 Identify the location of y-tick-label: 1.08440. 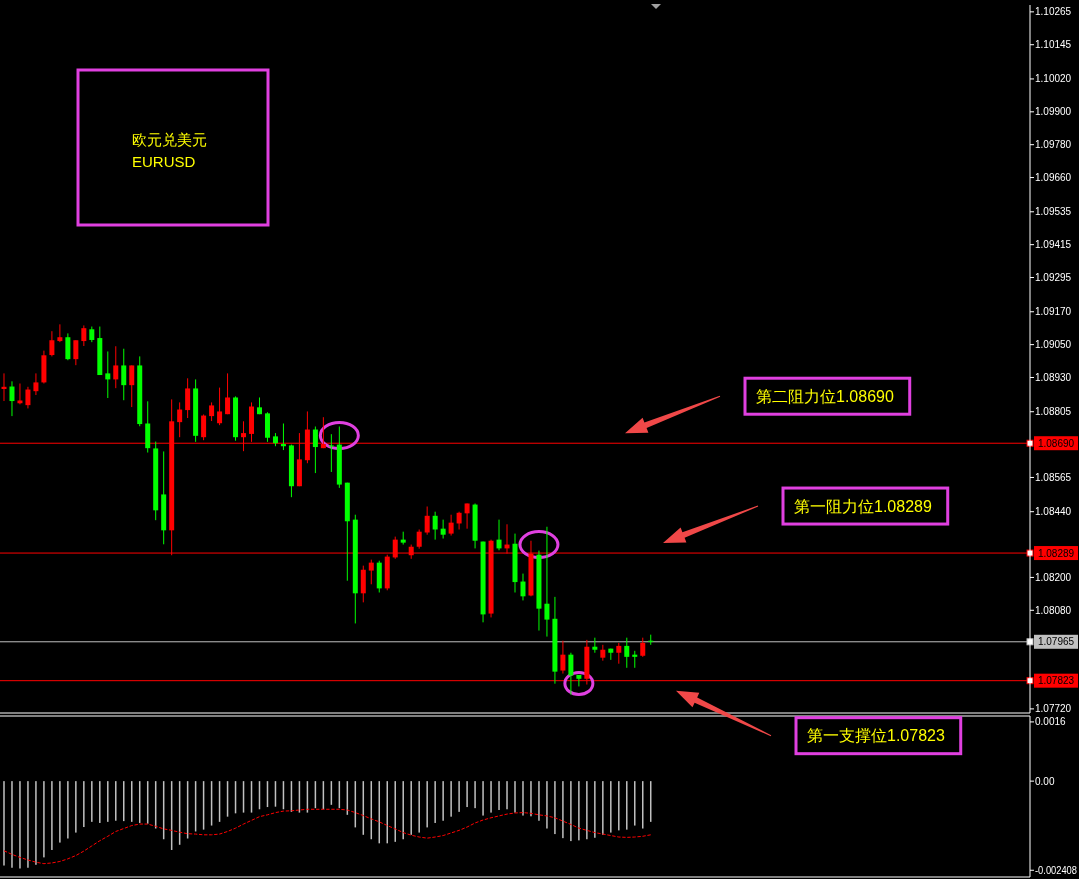
(1053, 512).